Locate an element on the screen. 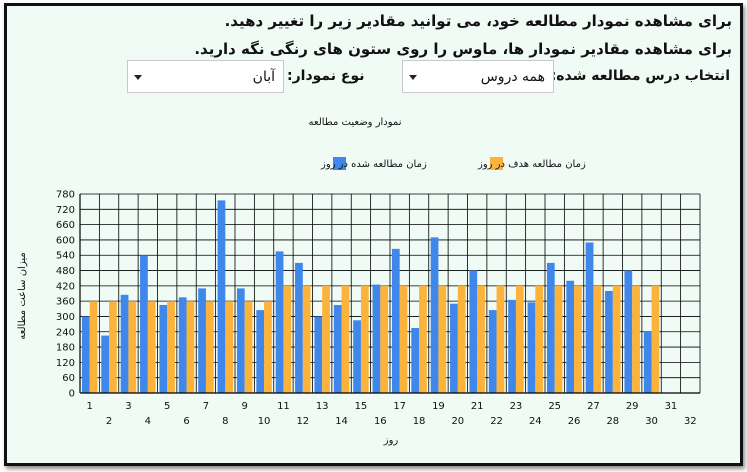  chart-type-label: نوع نمودار: is located at coordinates (326, 76).